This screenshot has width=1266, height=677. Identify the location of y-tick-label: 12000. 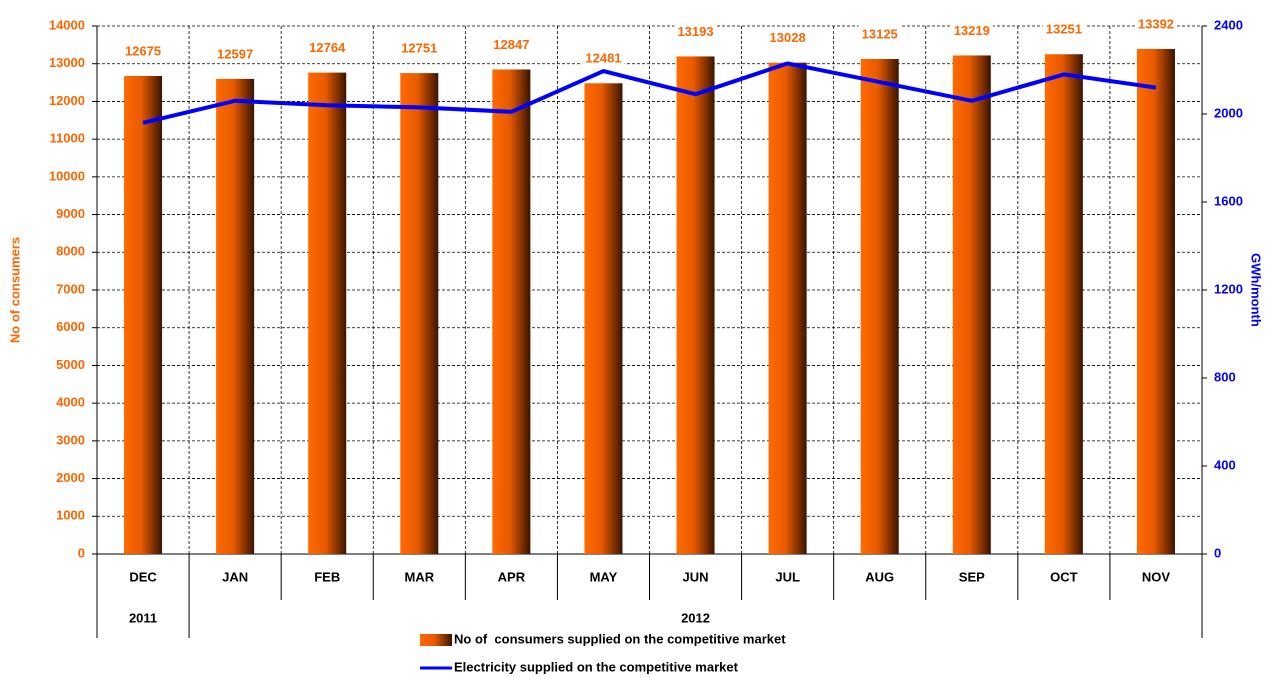
(67, 100).